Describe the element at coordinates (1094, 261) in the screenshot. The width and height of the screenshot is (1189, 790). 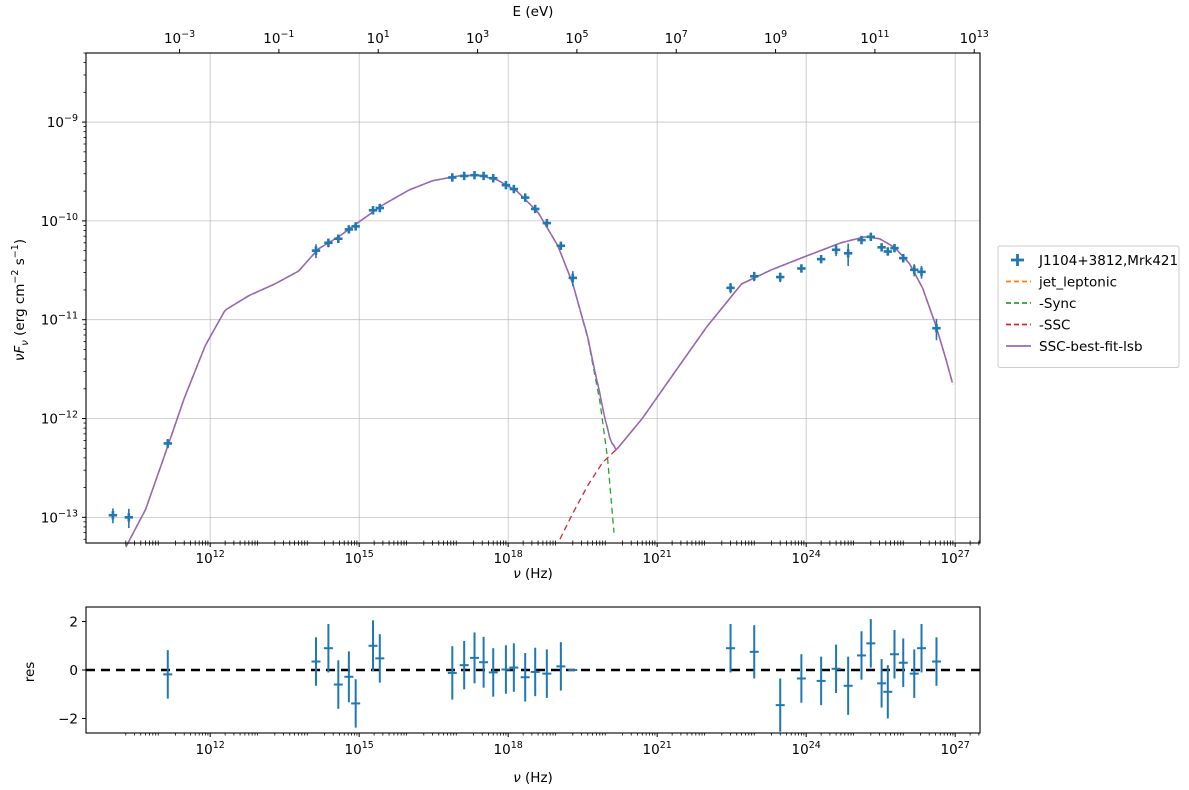
I see `legend-entry: J1104+3812,Mrk421` at that location.